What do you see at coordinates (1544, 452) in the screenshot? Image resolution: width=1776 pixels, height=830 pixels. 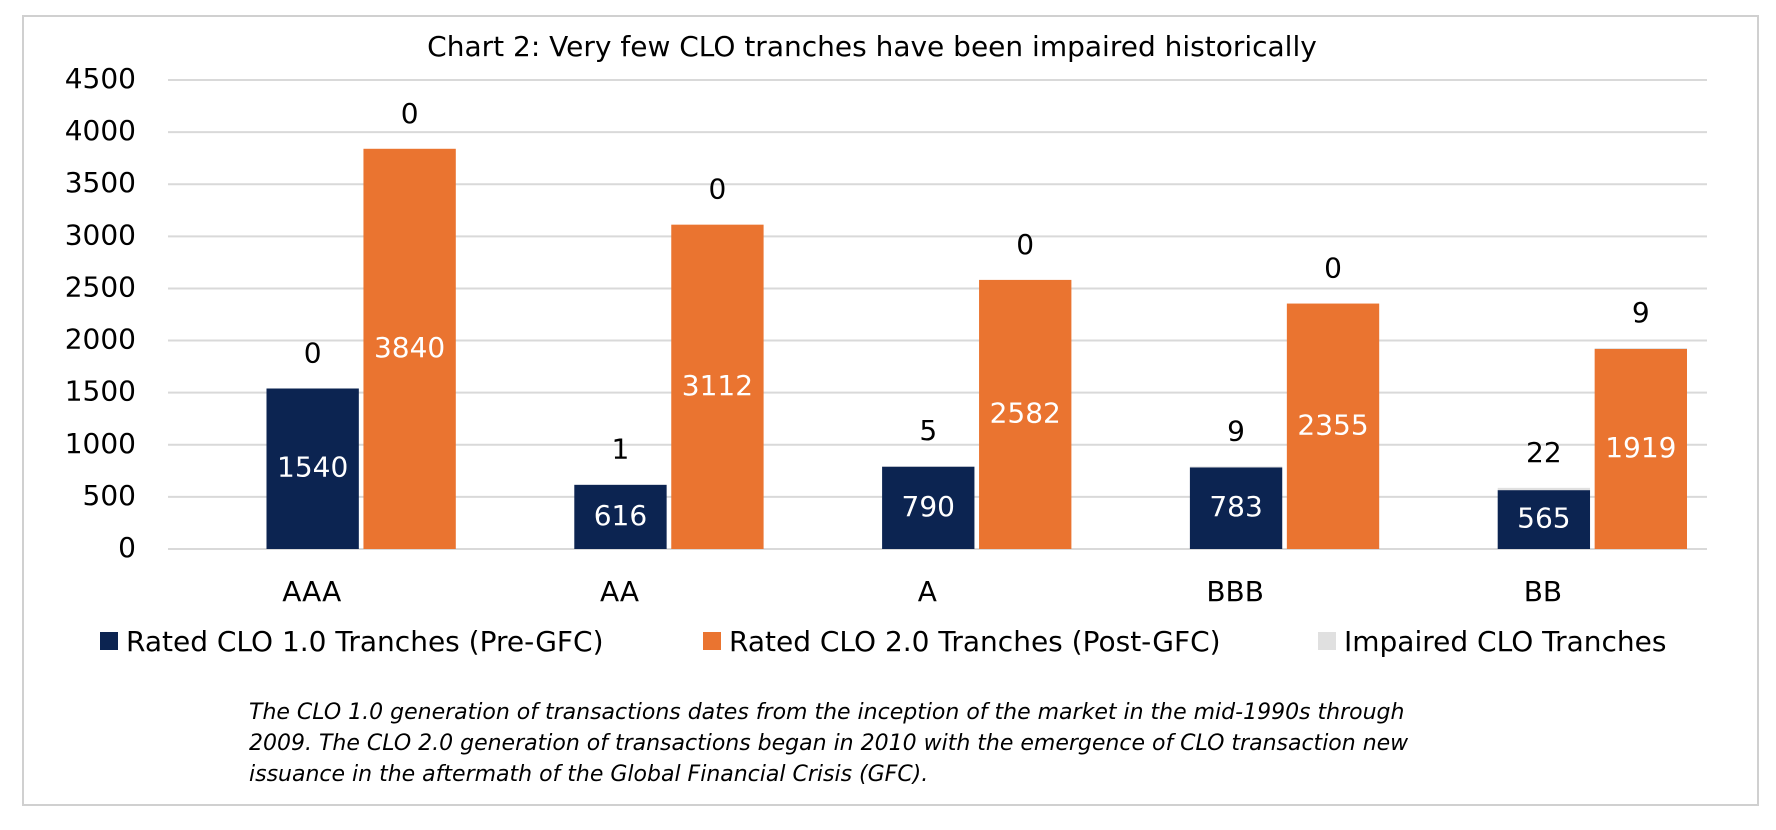 I see `impaired-label: 22` at bounding box center [1544, 452].